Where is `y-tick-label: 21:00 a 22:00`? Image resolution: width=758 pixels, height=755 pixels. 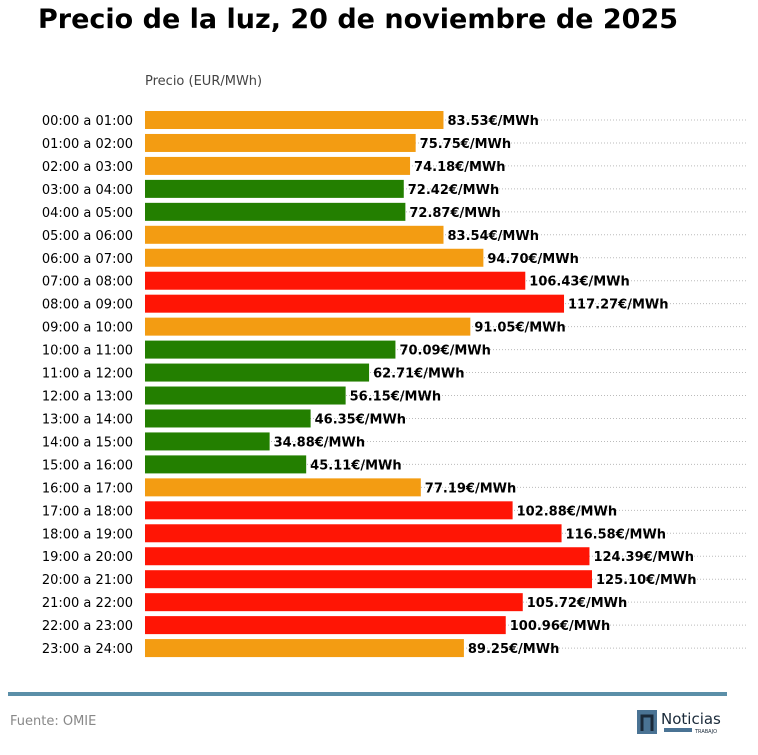
y-tick-label: 21:00 a 22:00 is located at coordinates (87, 603).